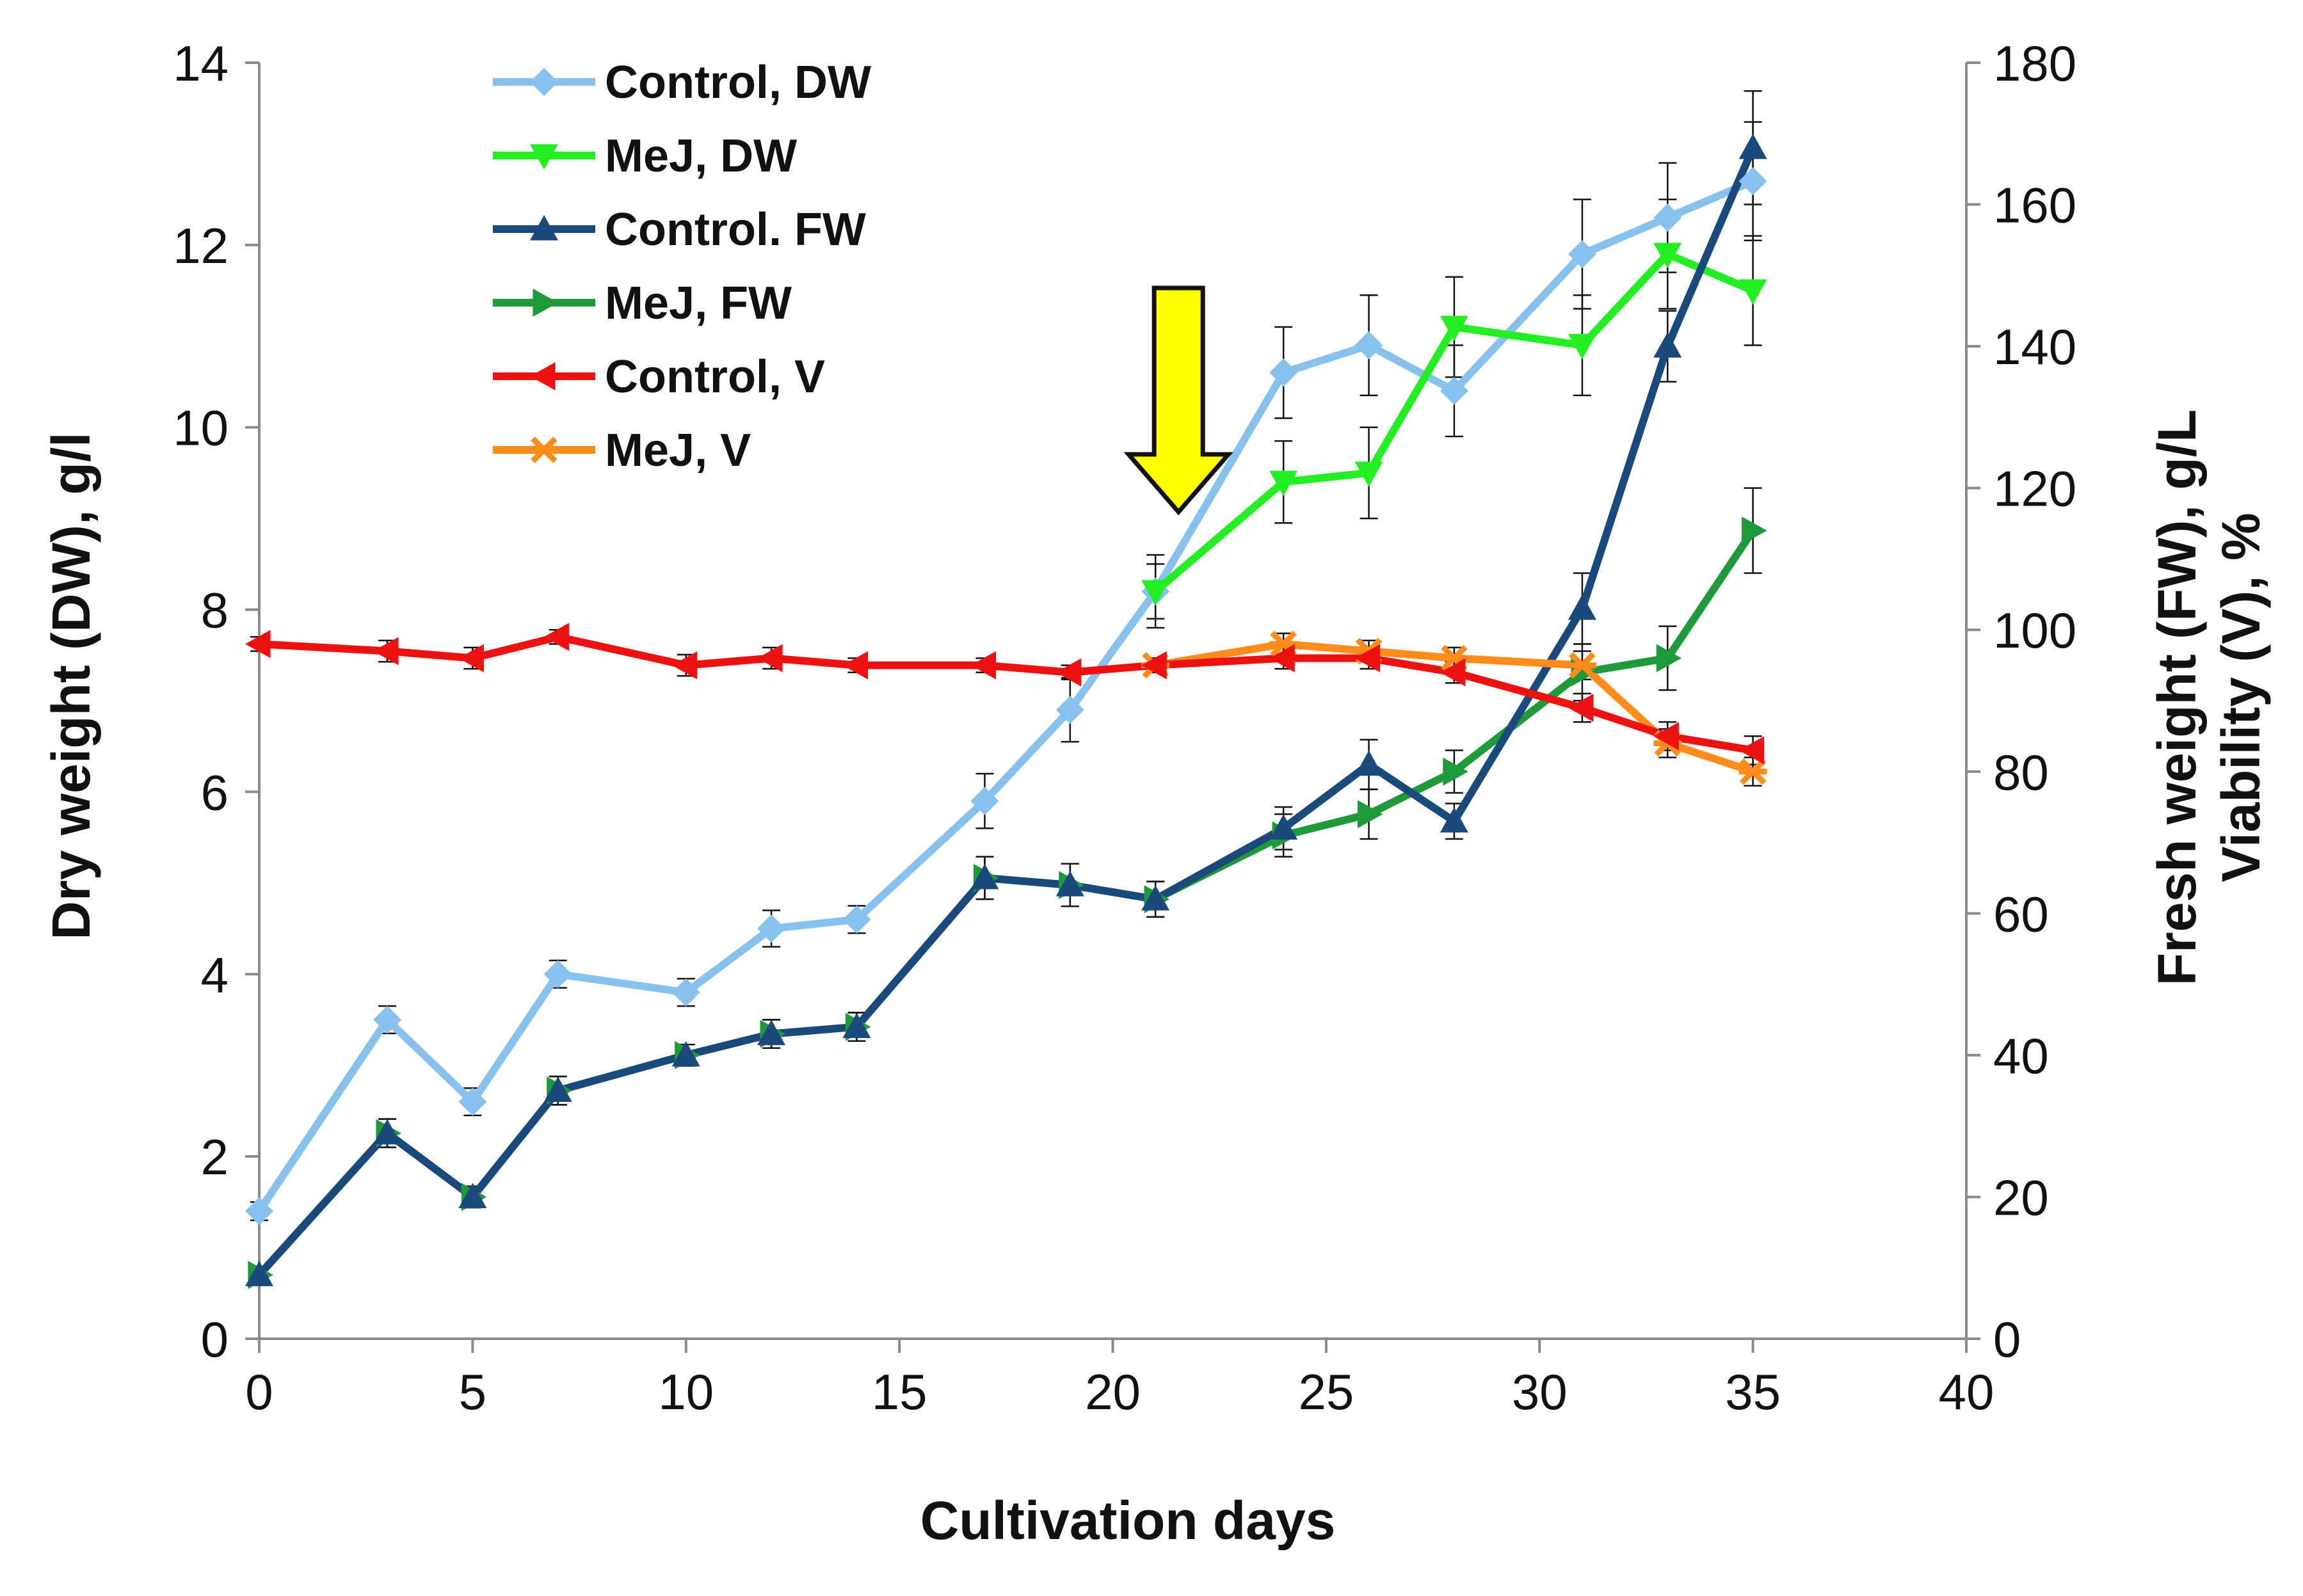 The width and height of the screenshot is (2303, 1596). Describe the element at coordinates (738, 82) in the screenshot. I see `legend-label: Control, DW` at that location.